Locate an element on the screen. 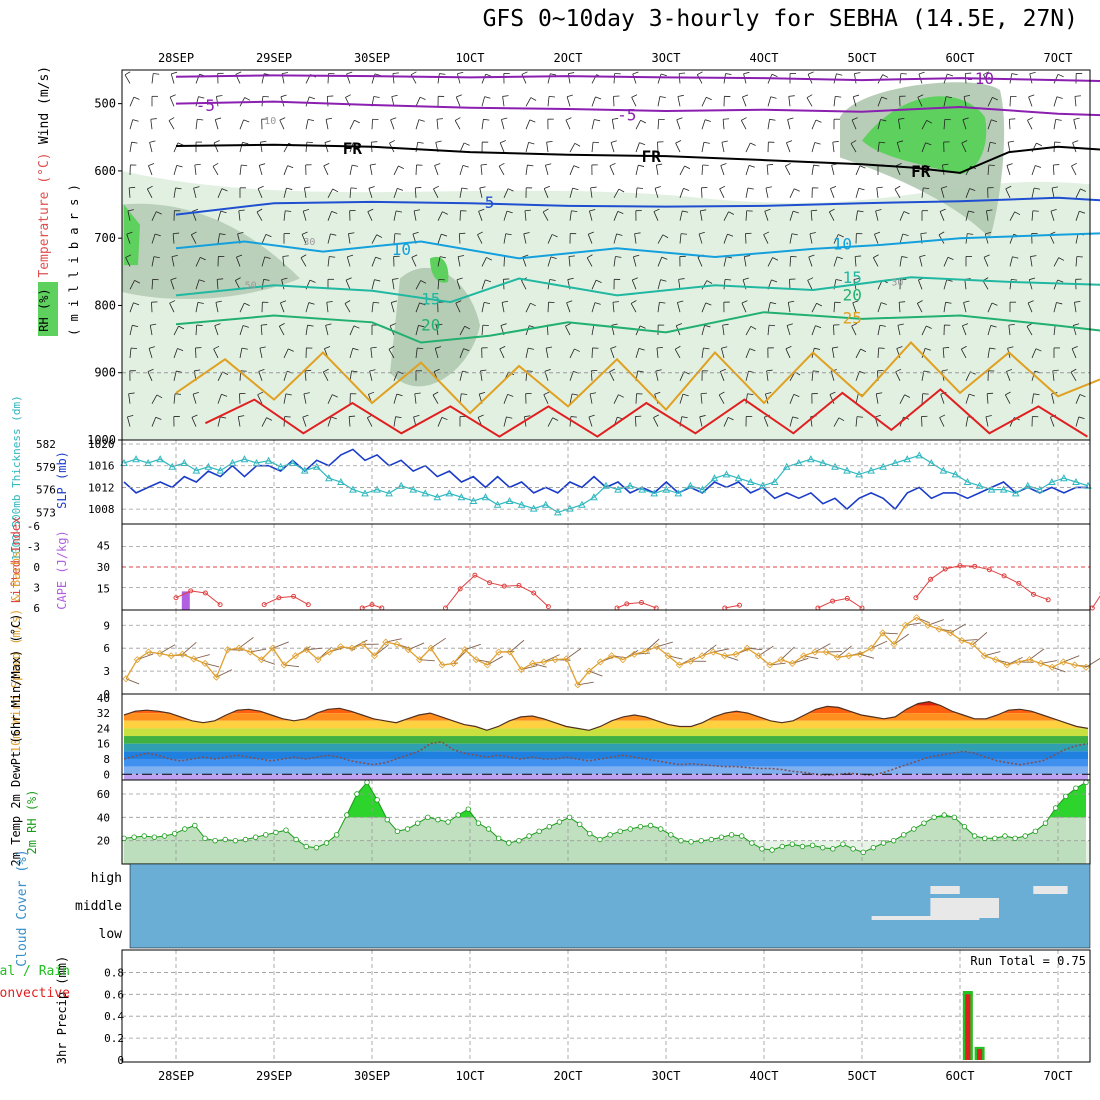 The height and width of the screenshot is (1100, 1100). lifted-index-tick-label: -3 is located at coordinates (33, 547).